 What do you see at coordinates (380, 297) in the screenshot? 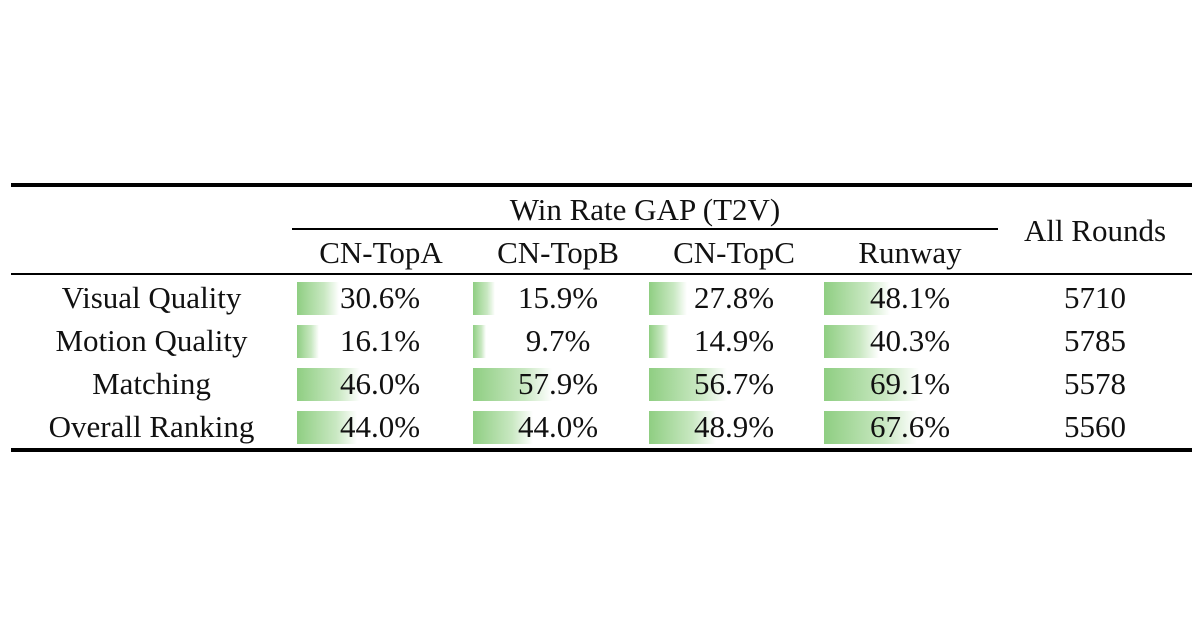
I see `win-rate-value-visual-quality-cn-topa: 30.6%` at bounding box center [380, 297].